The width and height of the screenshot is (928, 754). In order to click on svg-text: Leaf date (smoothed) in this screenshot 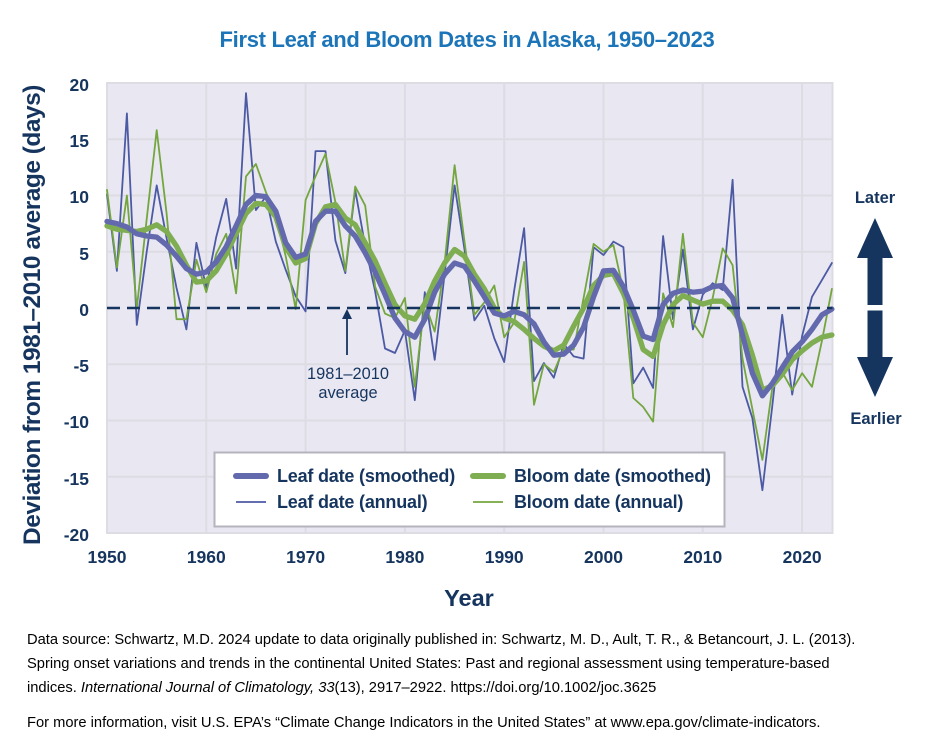, I will do `click(366, 476)`.